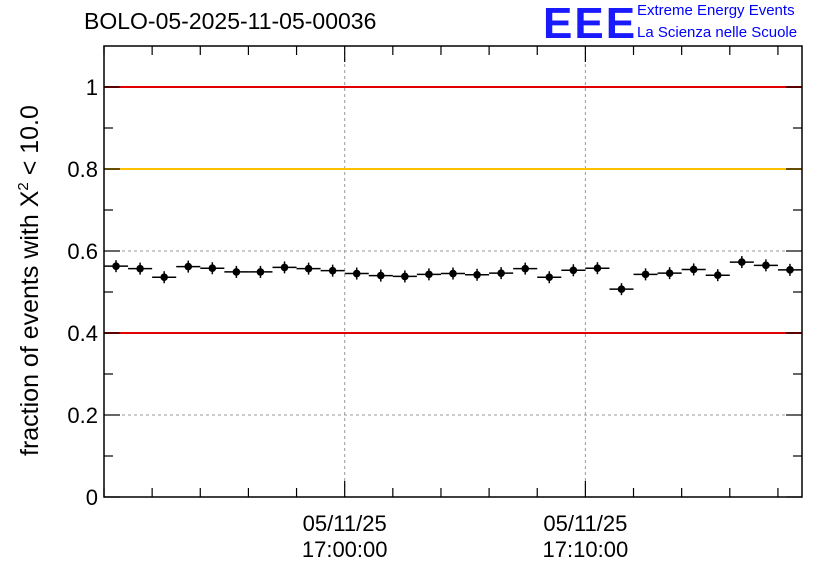  I want to click on x-tick-label-time: 17:00:00, so click(345, 549).